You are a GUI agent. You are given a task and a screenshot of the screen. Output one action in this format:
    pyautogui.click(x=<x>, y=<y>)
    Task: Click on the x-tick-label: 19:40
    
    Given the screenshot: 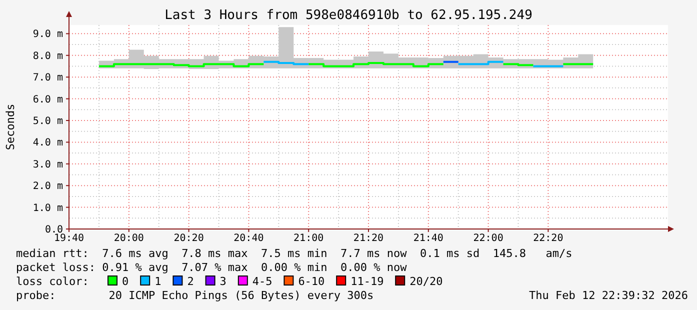 What is the action you would take?
    pyautogui.click(x=69, y=238)
    